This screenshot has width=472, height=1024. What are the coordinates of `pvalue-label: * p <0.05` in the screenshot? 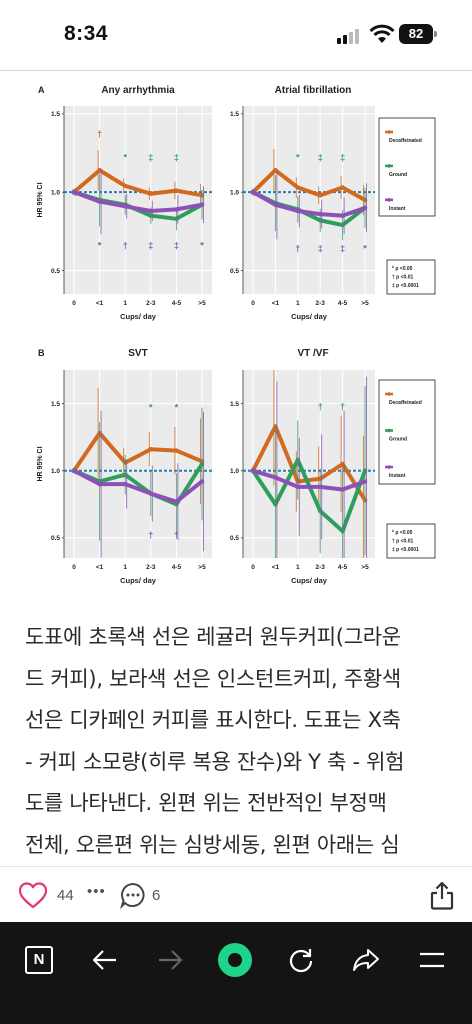 It's located at (402, 533).